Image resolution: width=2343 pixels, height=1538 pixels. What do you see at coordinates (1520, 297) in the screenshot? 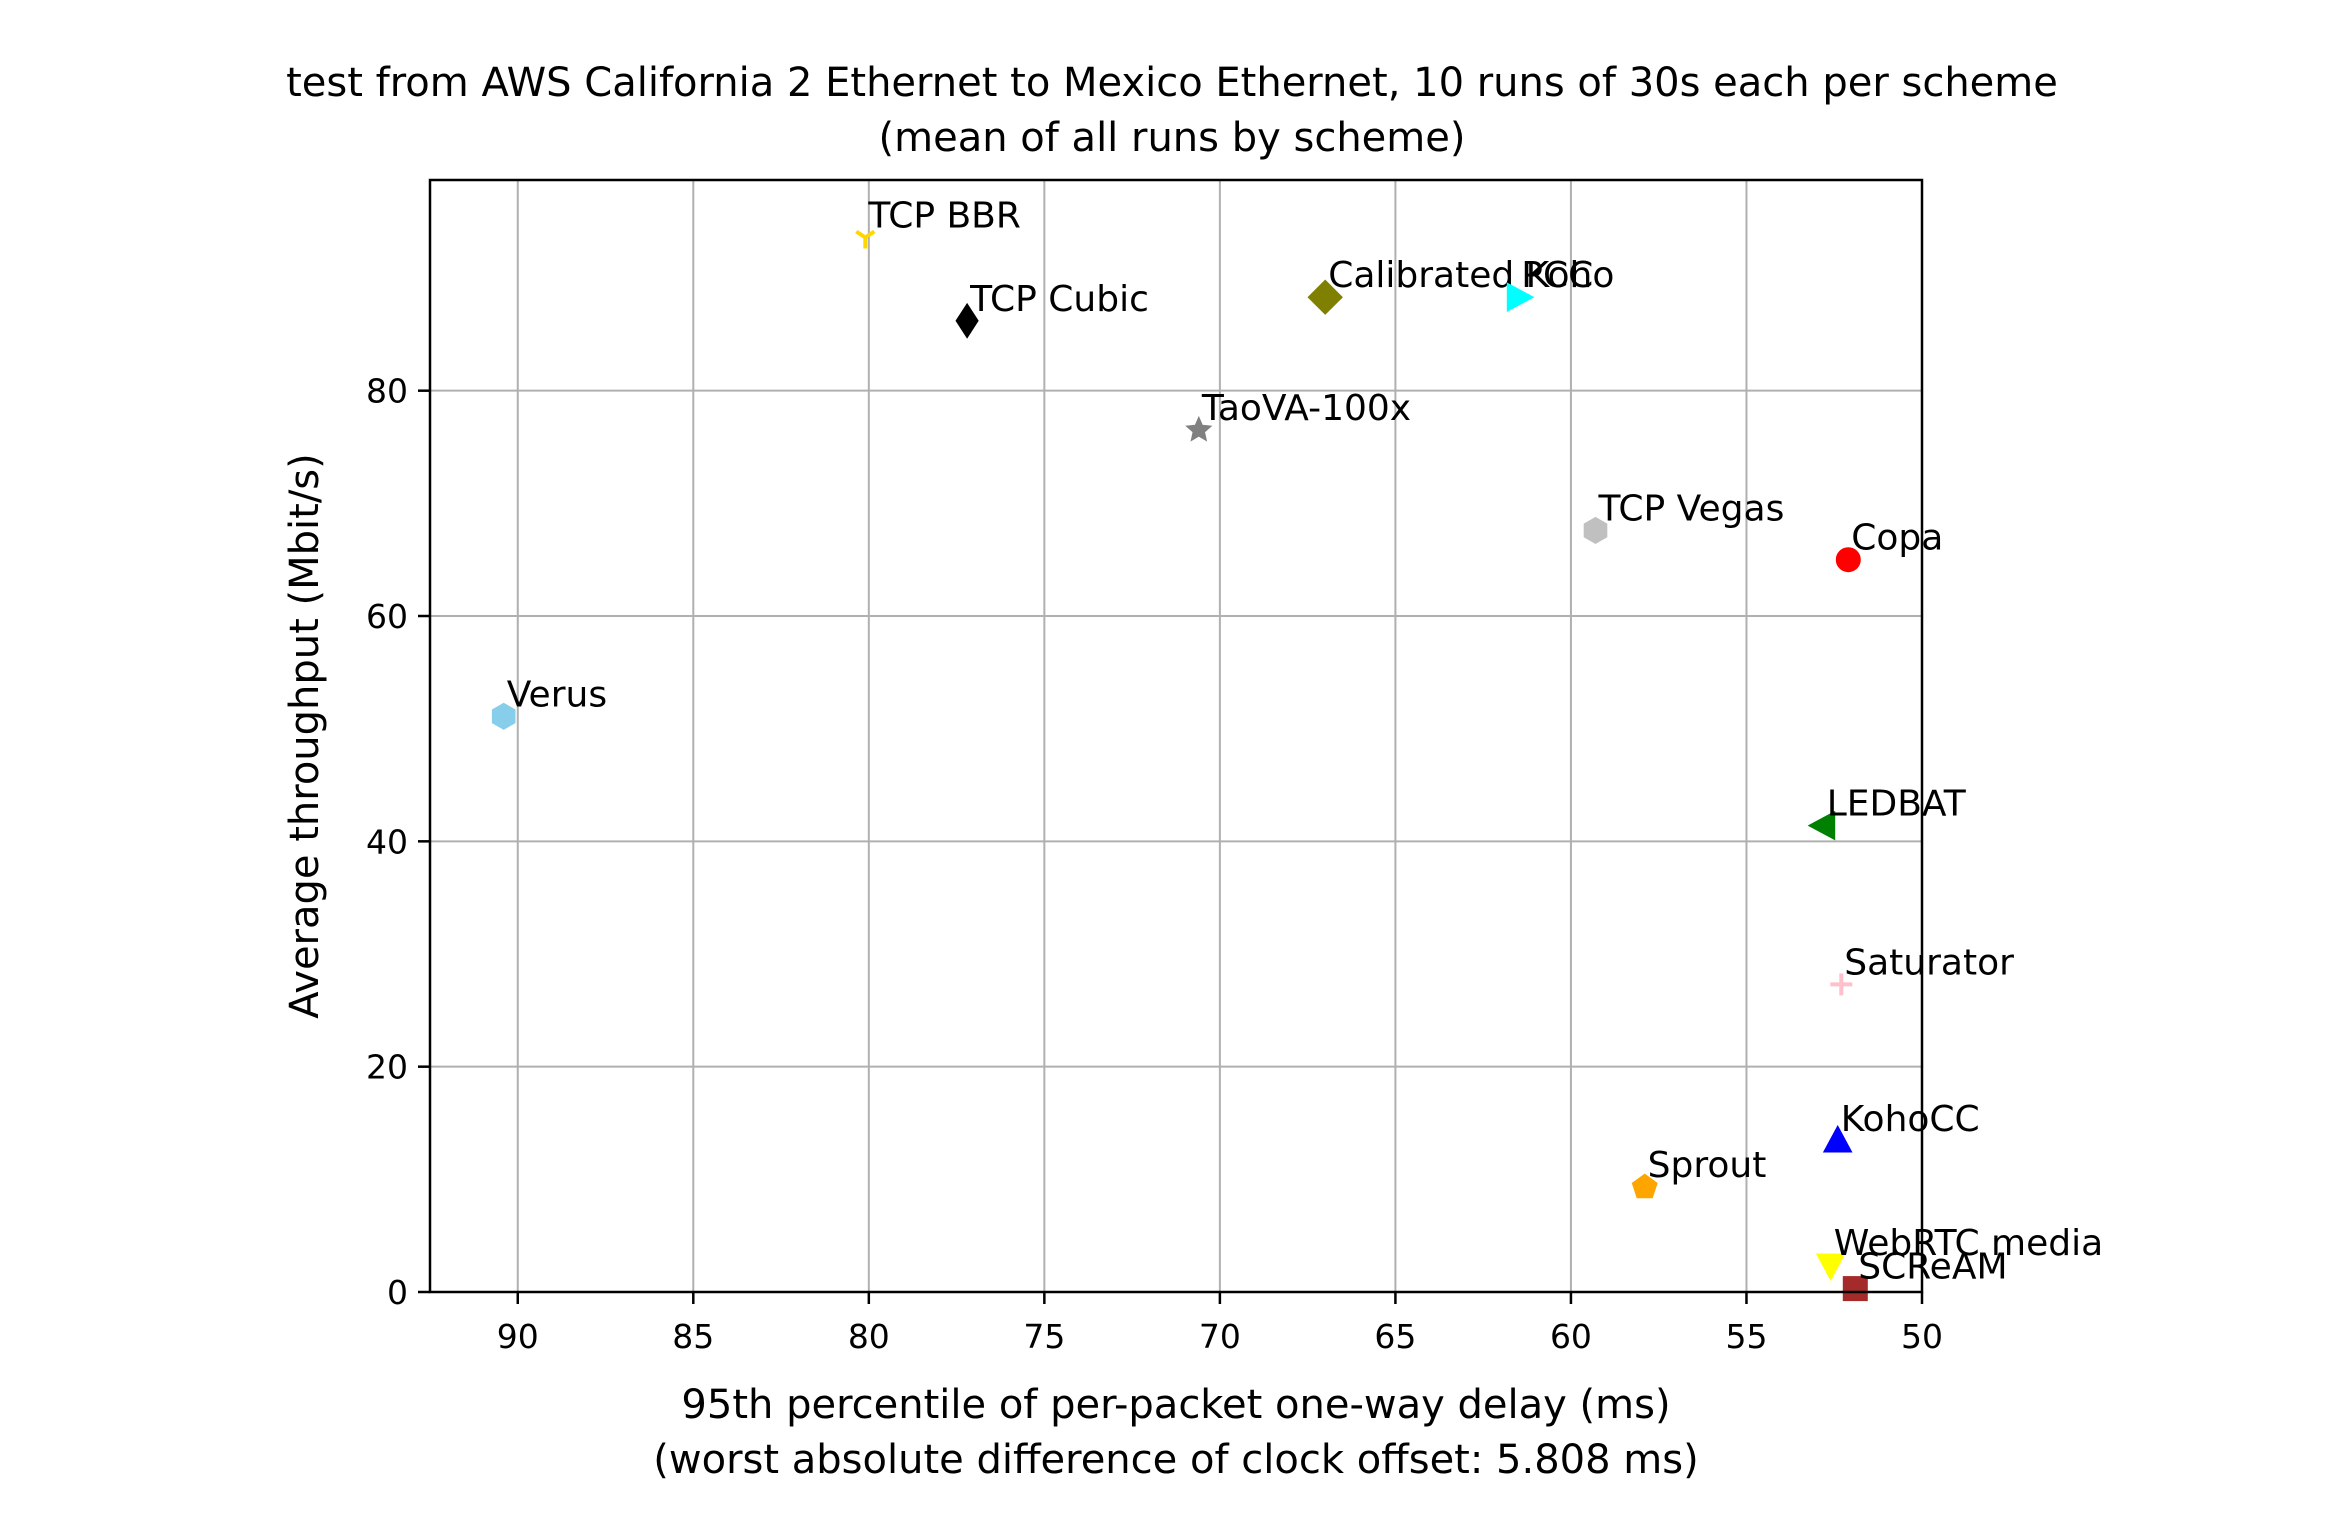
I see `point-pcc` at bounding box center [1520, 297].